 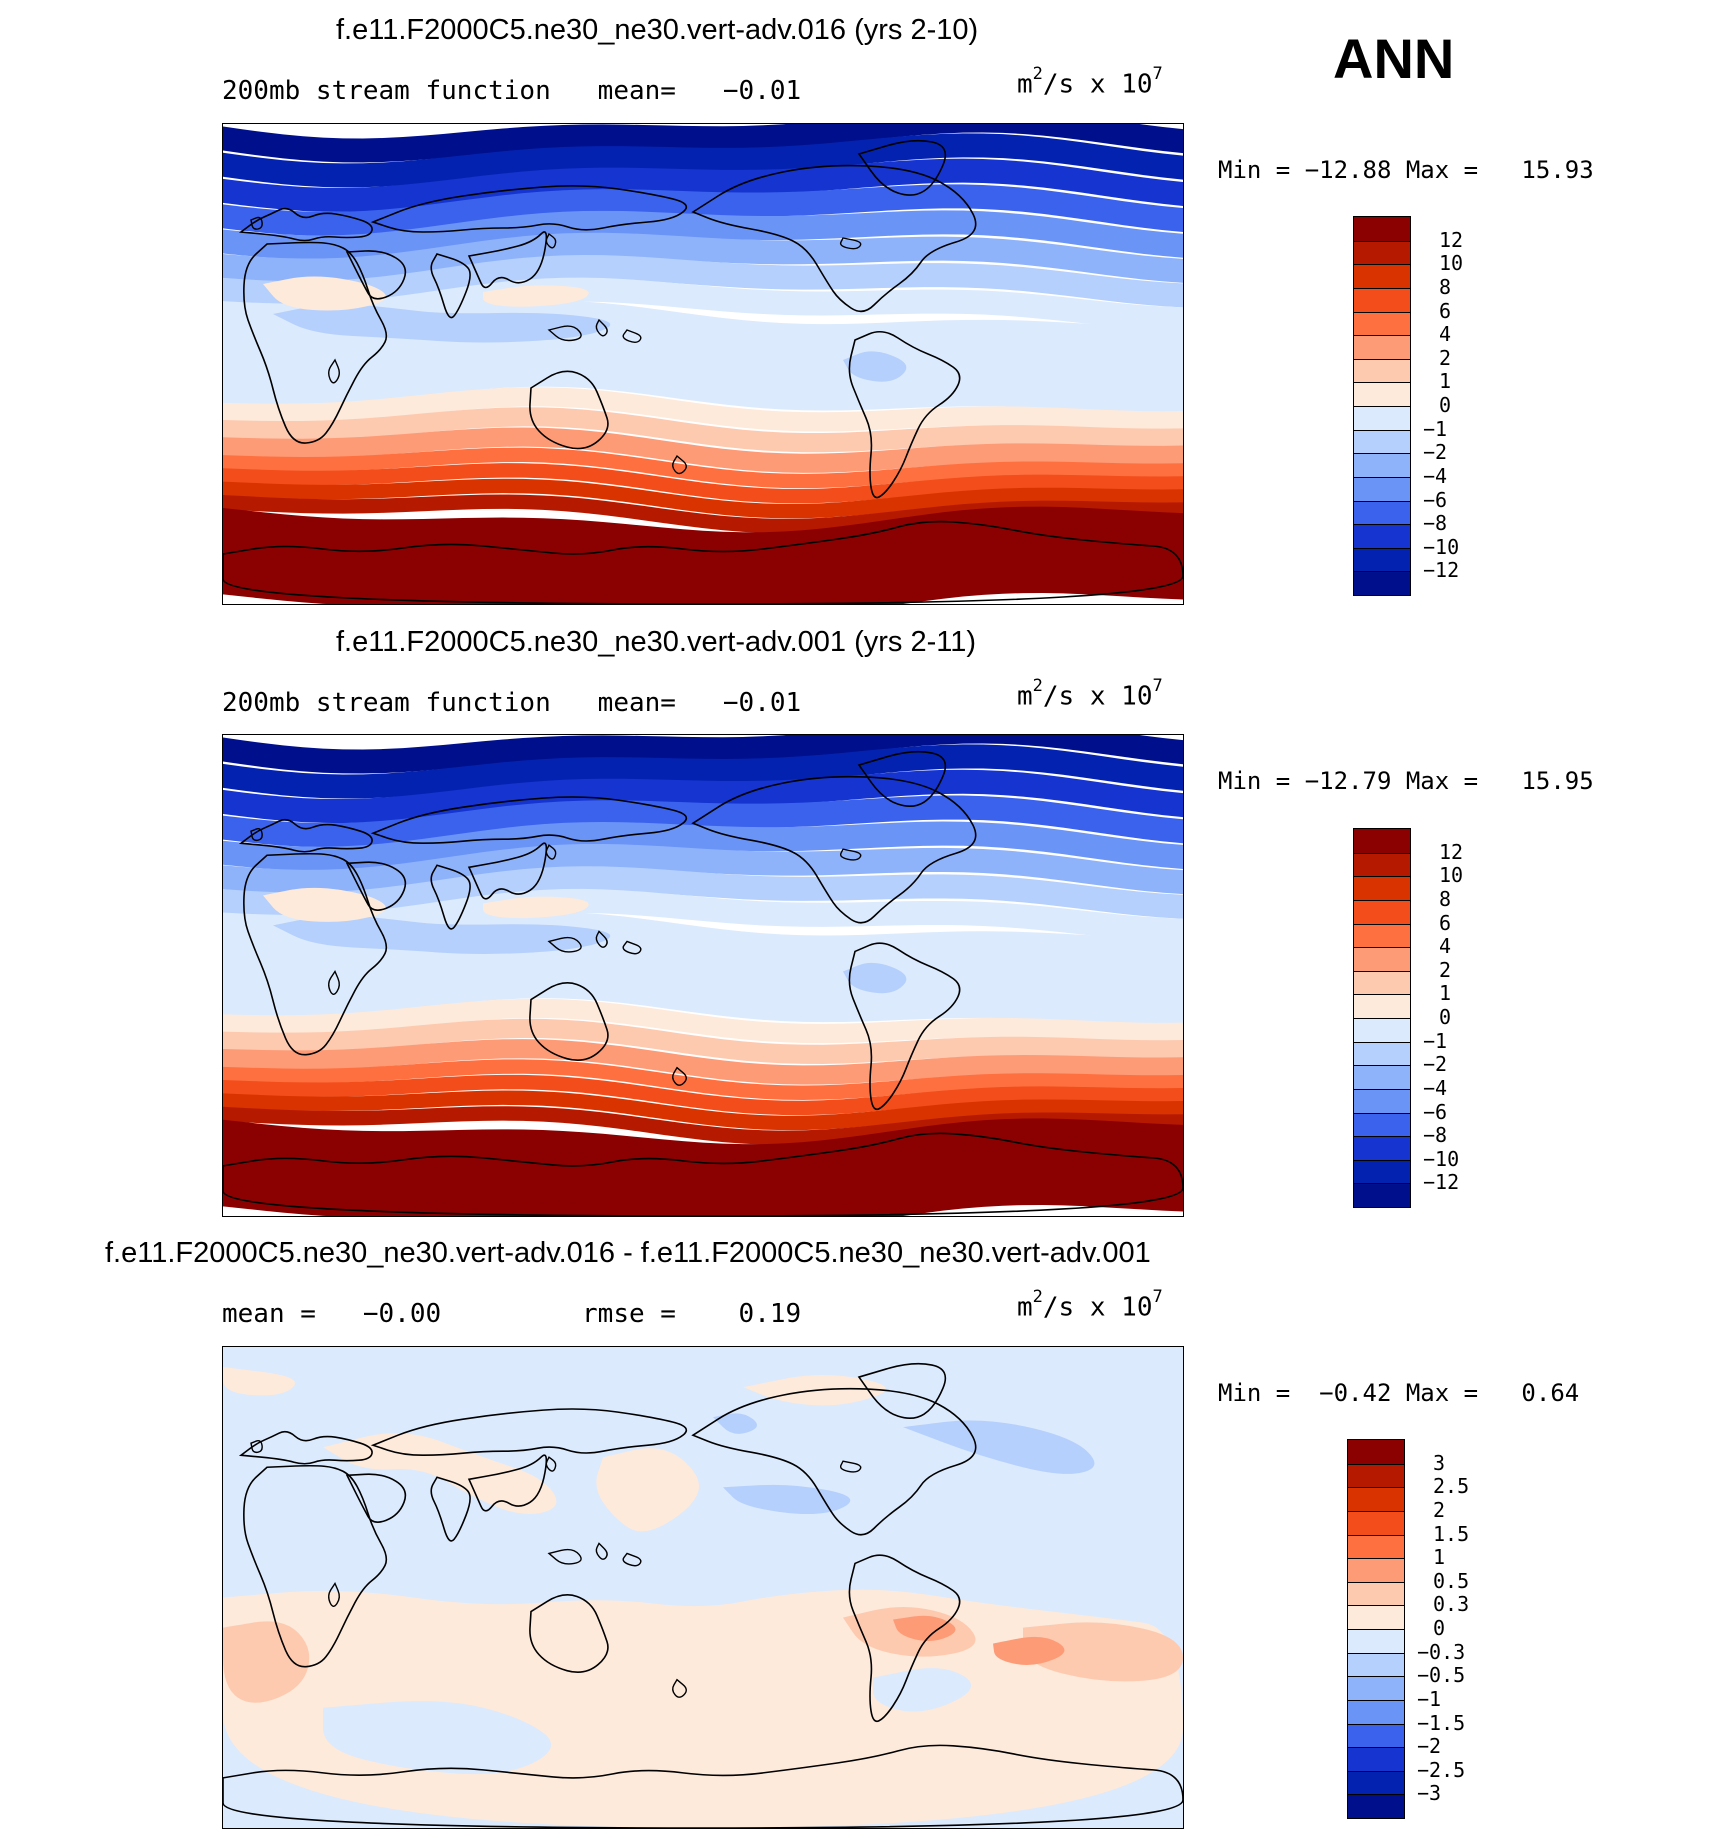 What do you see at coordinates (1382, 406) in the screenshot?
I see `panel-1-colorbar` at bounding box center [1382, 406].